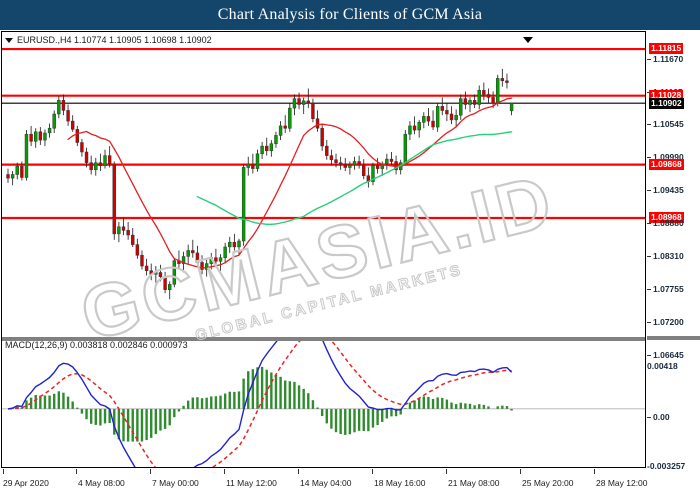 The image size is (700, 500). Describe the element at coordinates (251, 483) in the screenshot. I see `time-axis-label: 11 May 12:00` at that location.